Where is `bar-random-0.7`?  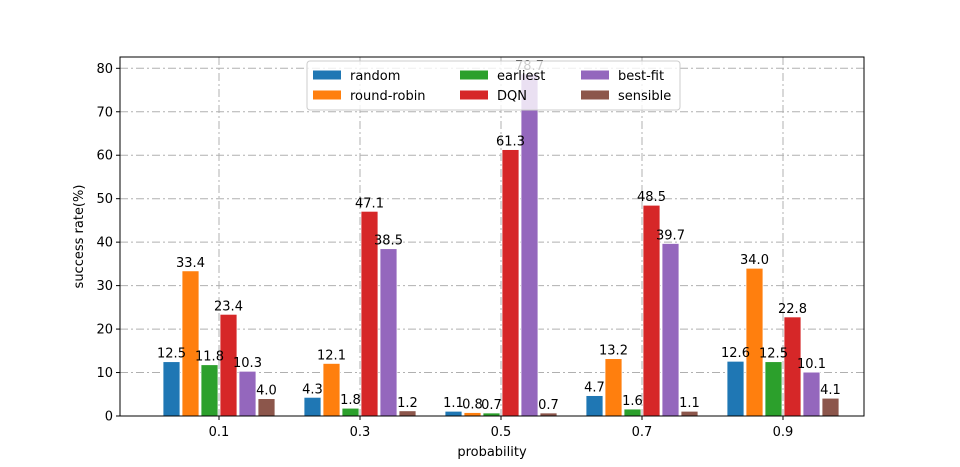
bar-random-0.7 is located at coordinates (594, 406).